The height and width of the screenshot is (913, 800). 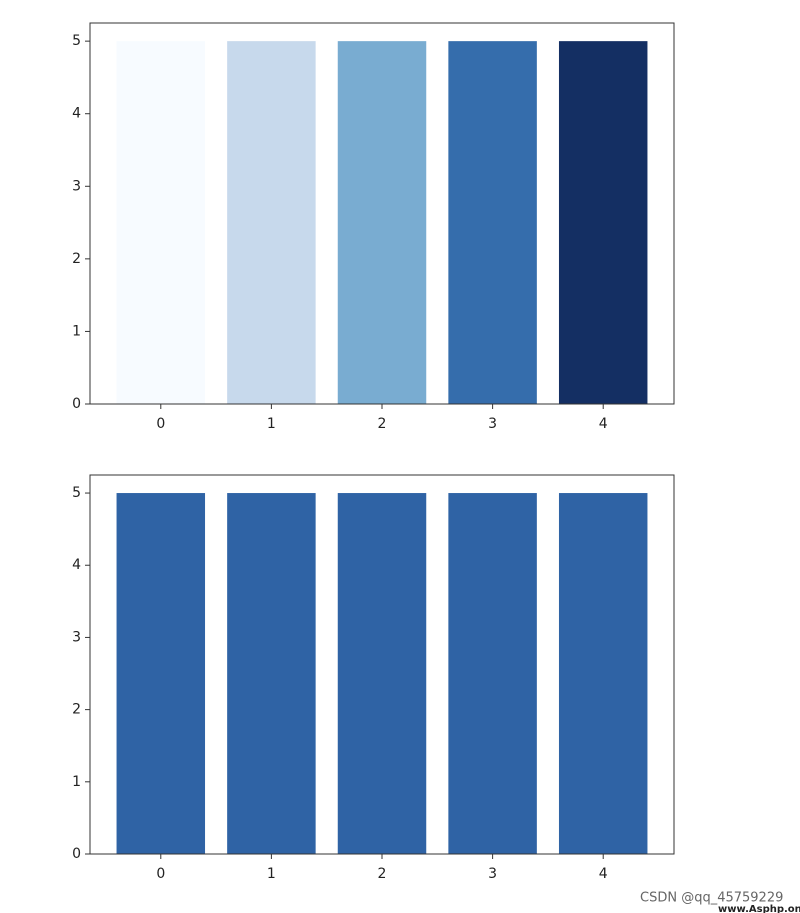 I want to click on watermark-site: www.Asphp.online, so click(x=759, y=908).